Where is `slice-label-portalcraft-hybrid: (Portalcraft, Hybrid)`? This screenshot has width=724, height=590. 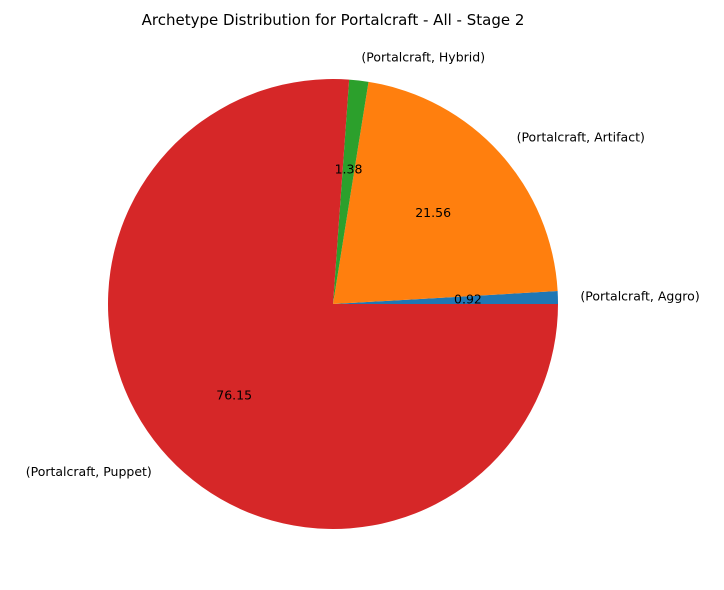
slice-label-portalcraft-hybrid: (Portalcraft, Hybrid) is located at coordinates (423, 57).